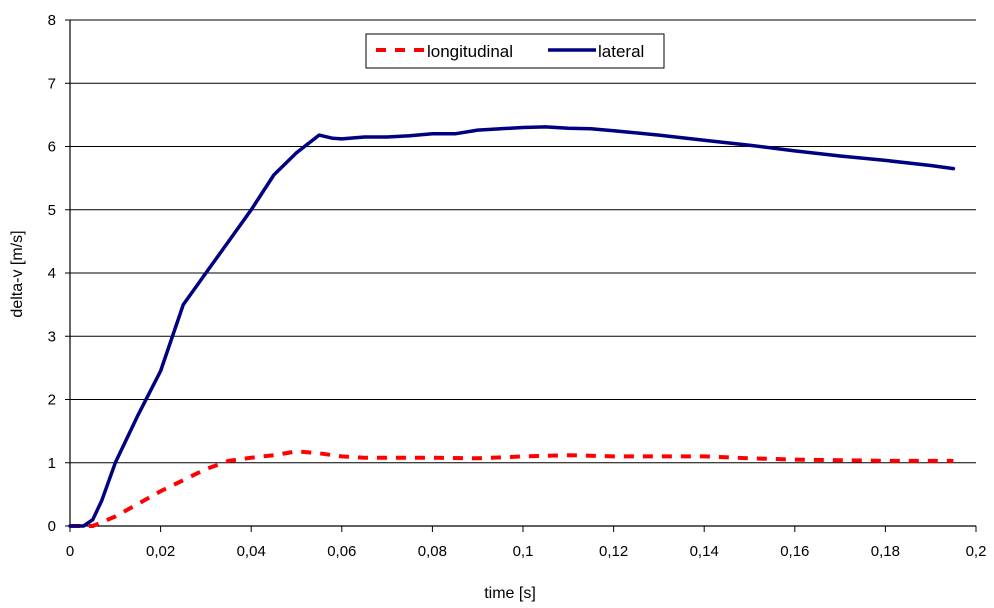 The width and height of the screenshot is (994, 608). Describe the element at coordinates (885, 551) in the screenshot. I see `x-tick-label: 0,18` at that location.